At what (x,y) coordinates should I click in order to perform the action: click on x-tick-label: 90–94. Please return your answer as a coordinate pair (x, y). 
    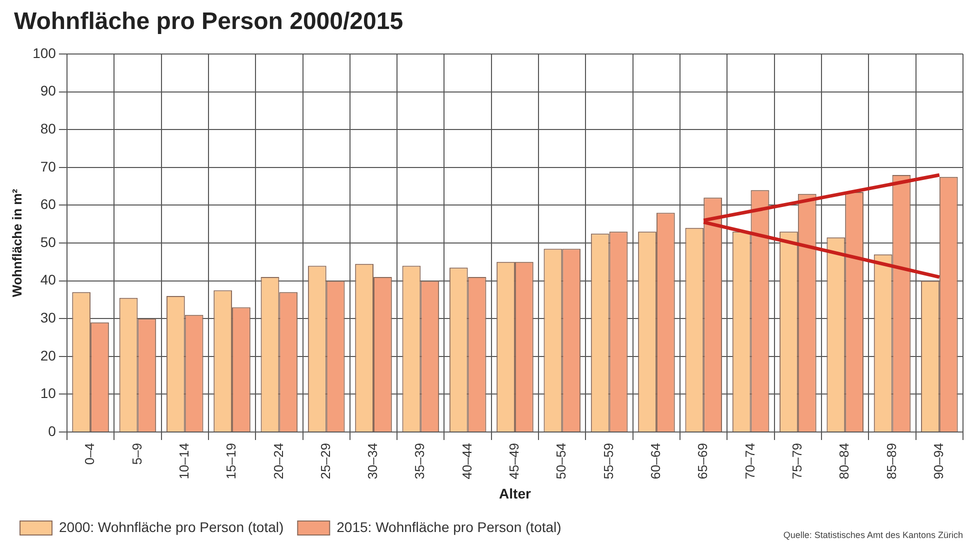
    Looking at the image, I should click on (938, 461).